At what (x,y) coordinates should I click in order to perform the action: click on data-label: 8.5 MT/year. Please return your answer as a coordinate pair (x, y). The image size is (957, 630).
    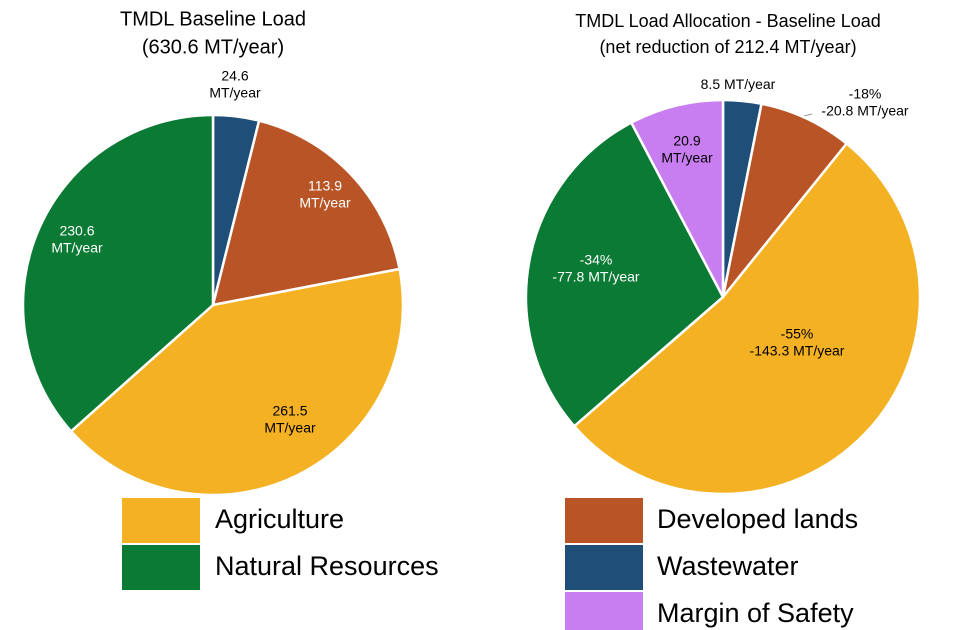
    Looking at the image, I should click on (738, 84).